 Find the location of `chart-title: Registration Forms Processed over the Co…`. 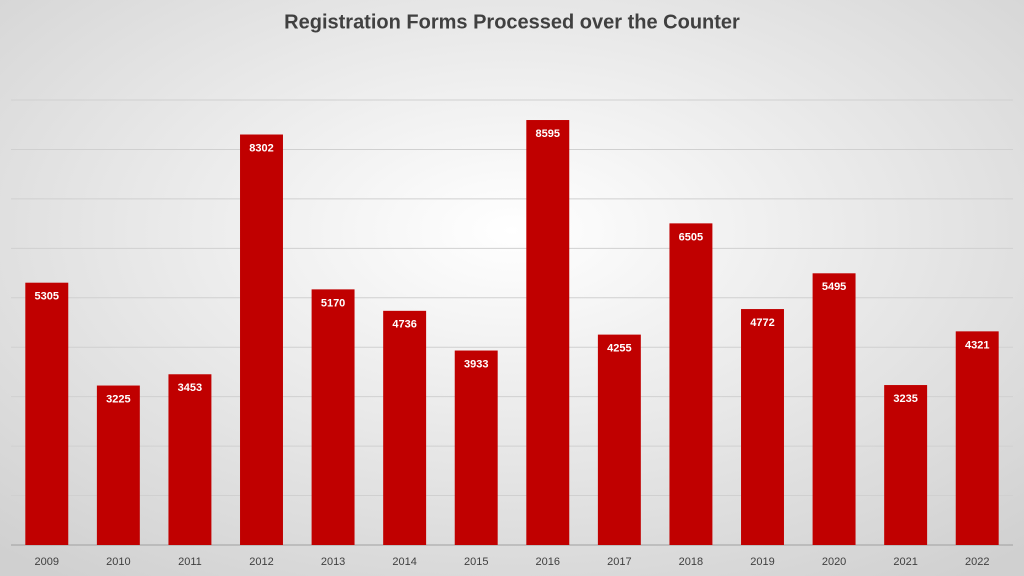

chart-title: Registration Forms Processed over the Co… is located at coordinates (512, 22).